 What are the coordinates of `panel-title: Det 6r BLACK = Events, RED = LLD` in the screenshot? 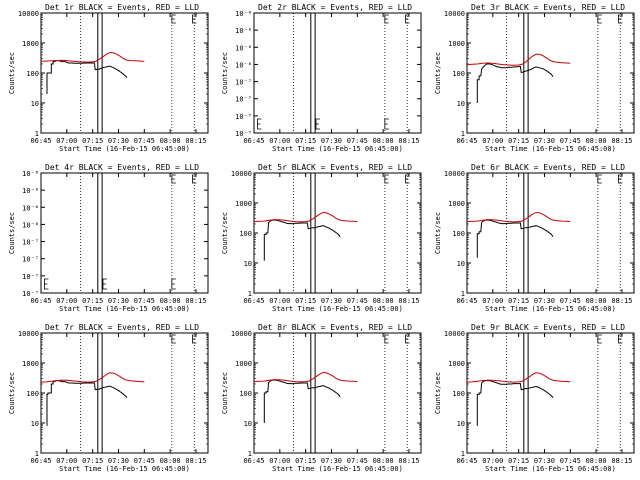 It's located at (548, 167).